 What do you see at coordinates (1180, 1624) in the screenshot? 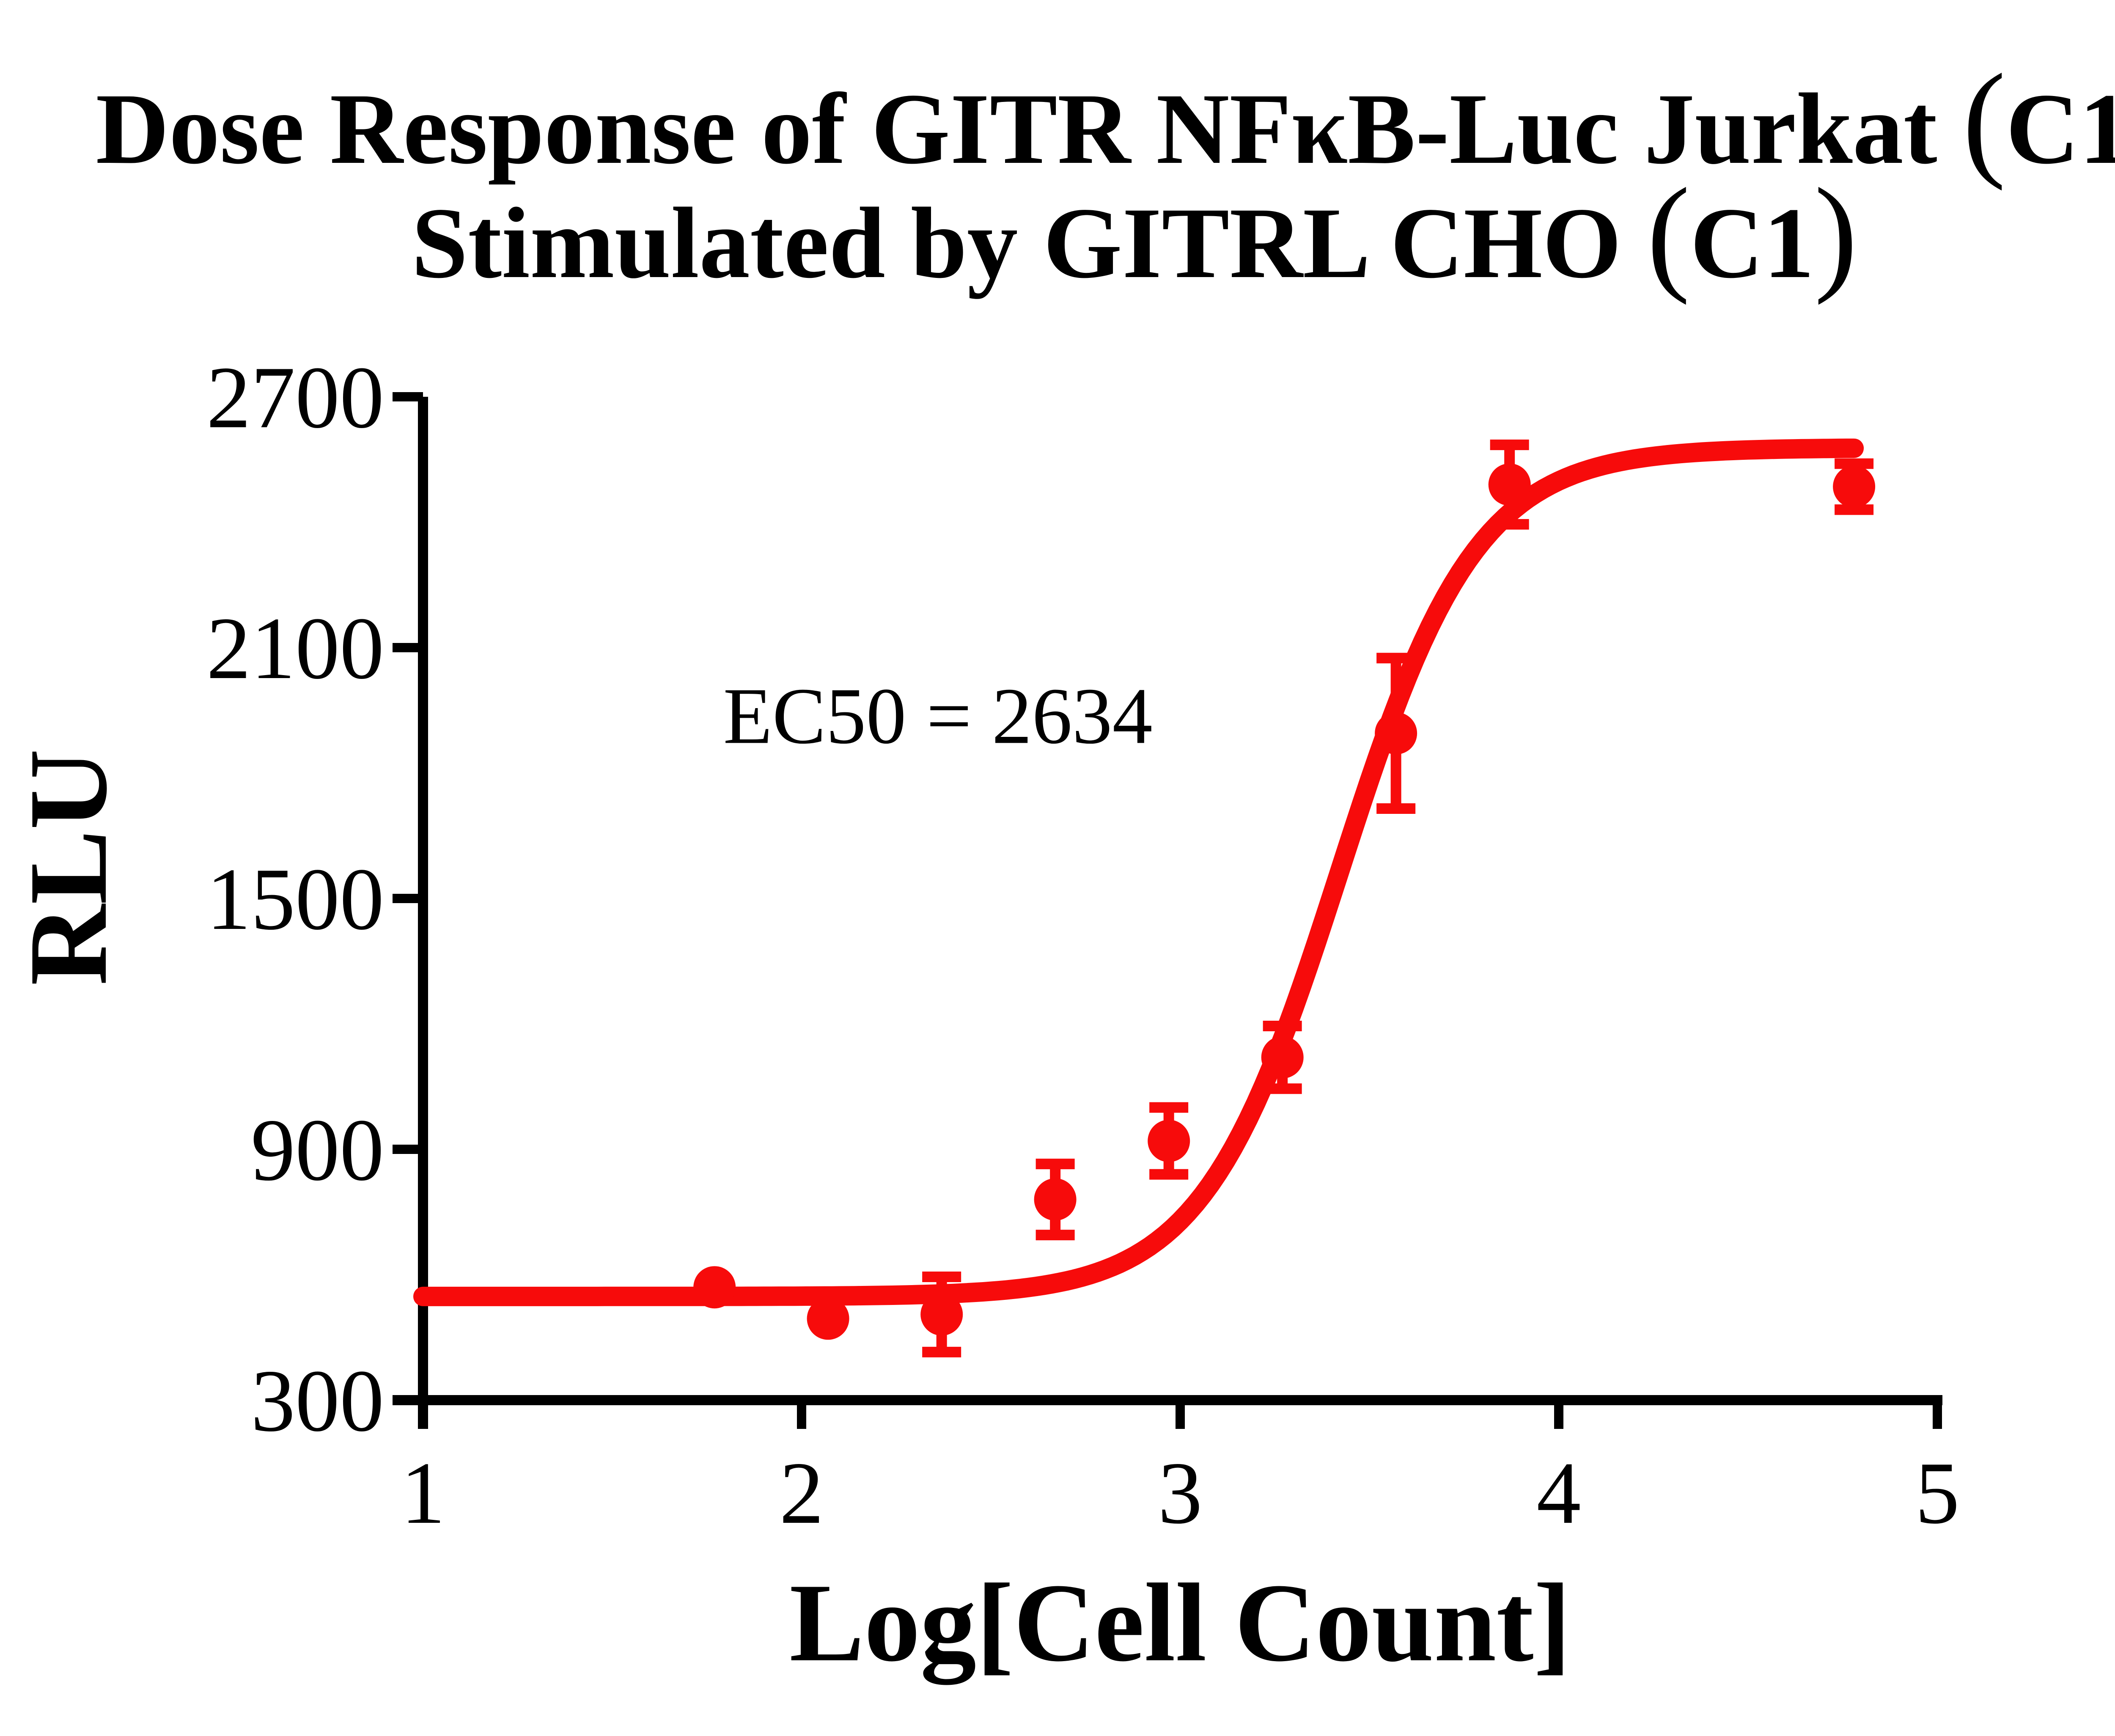
I see `x-axis-title: Log[Cell Count]` at bounding box center [1180, 1624].